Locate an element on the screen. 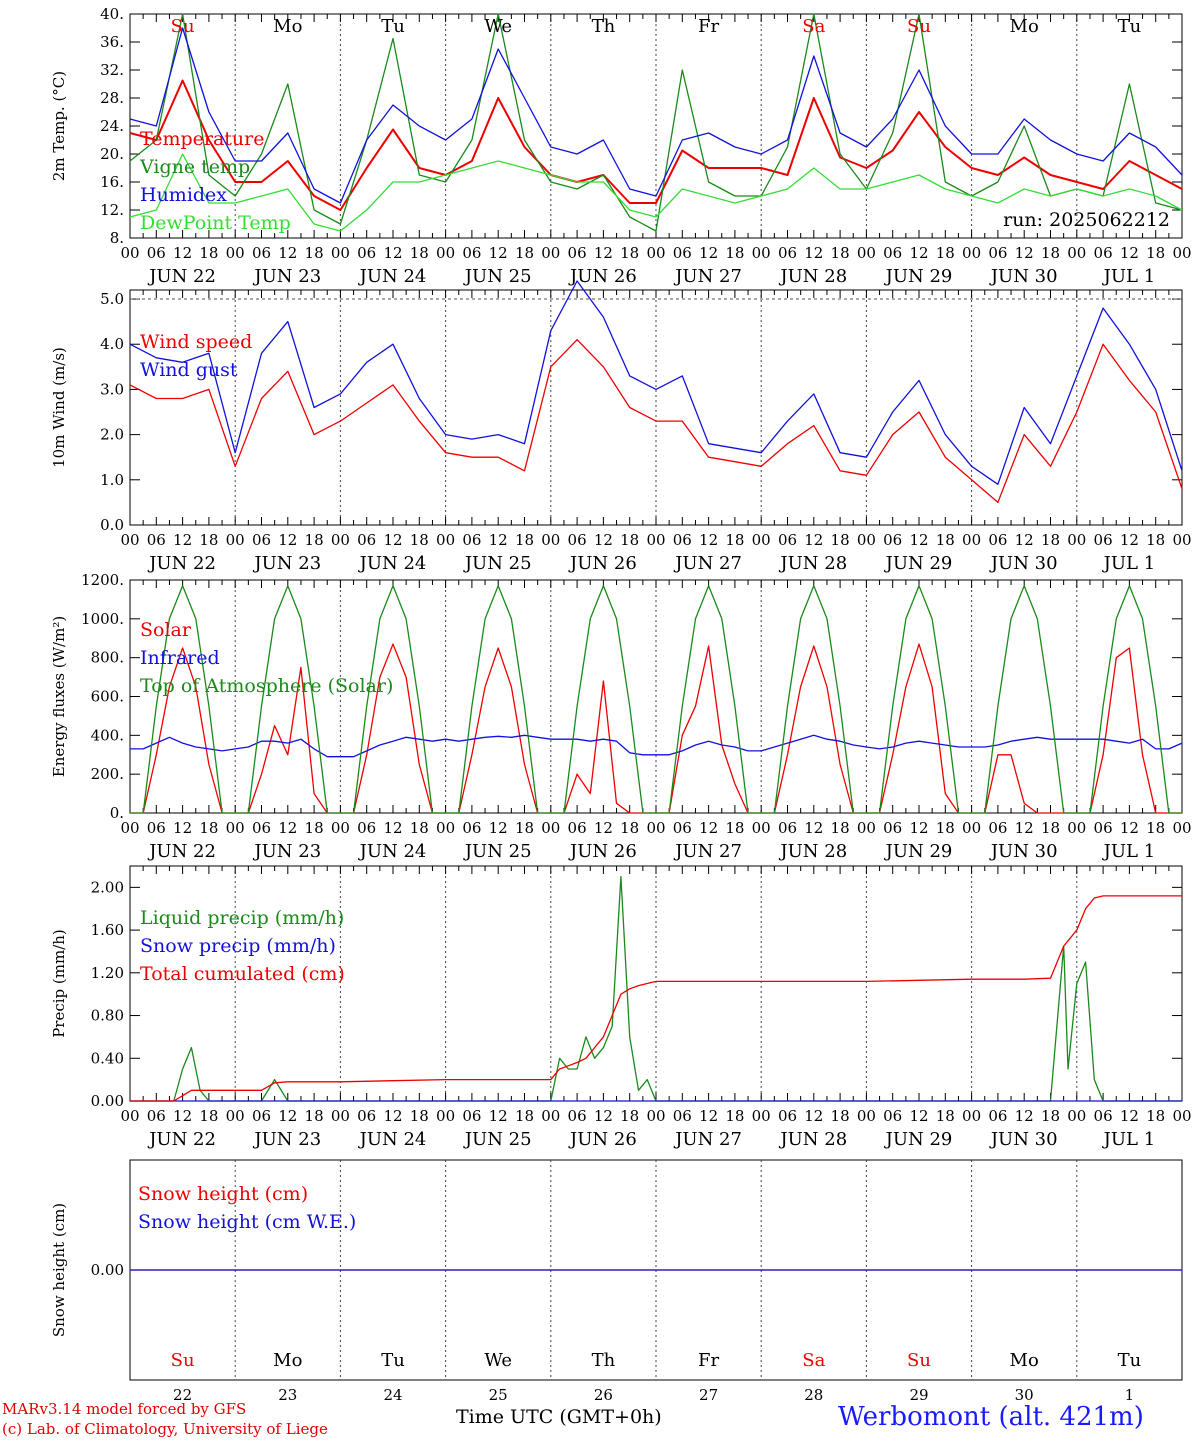 The width and height of the screenshot is (1194, 1444). weekday-label: We is located at coordinates (498, 1360).